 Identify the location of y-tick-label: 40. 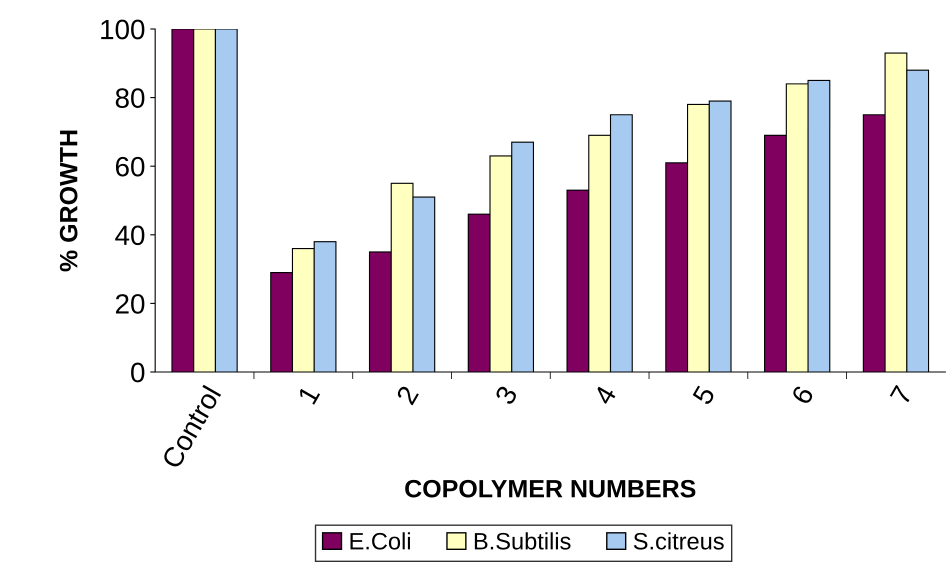
(129, 235).